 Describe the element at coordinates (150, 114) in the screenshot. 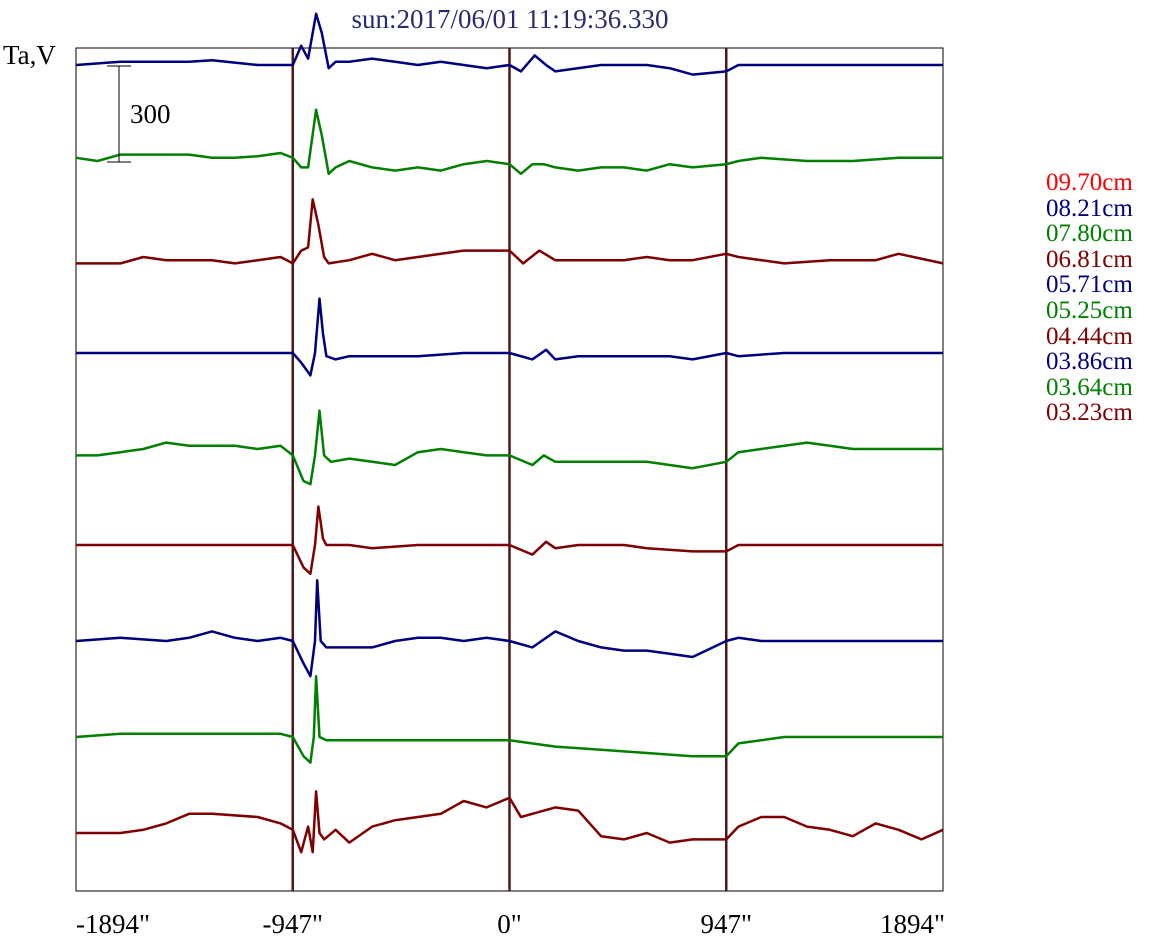

I see `scale-bar-label: 300` at that location.